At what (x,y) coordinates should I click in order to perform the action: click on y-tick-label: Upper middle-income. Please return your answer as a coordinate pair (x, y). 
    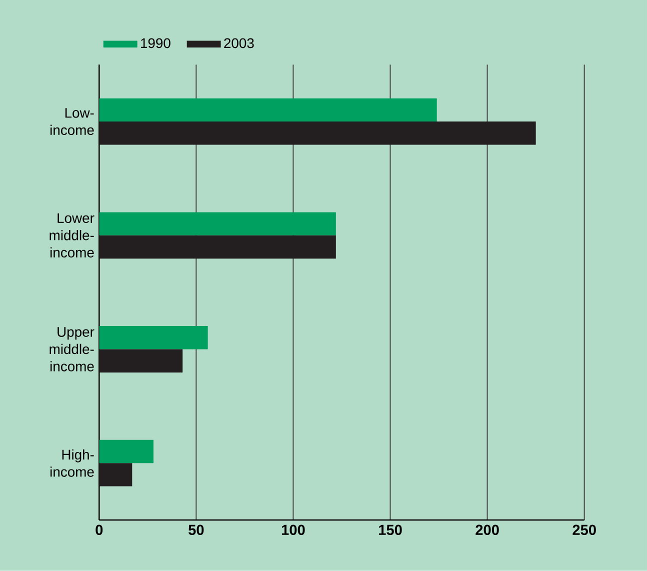
    Looking at the image, I should click on (72, 349).